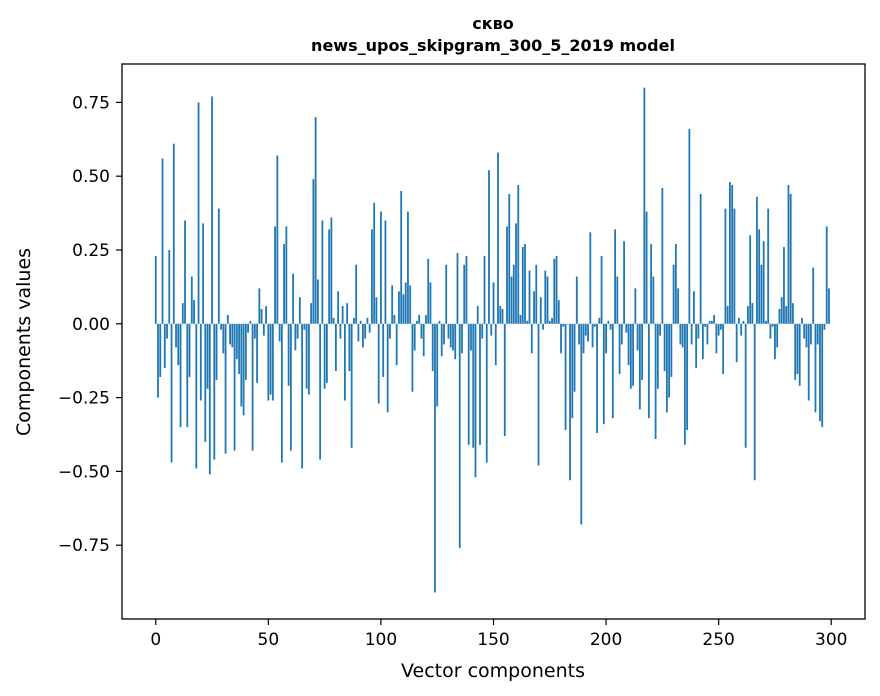 This screenshot has height=696, width=880. I want to click on x-tick-label: 50, so click(269, 640).